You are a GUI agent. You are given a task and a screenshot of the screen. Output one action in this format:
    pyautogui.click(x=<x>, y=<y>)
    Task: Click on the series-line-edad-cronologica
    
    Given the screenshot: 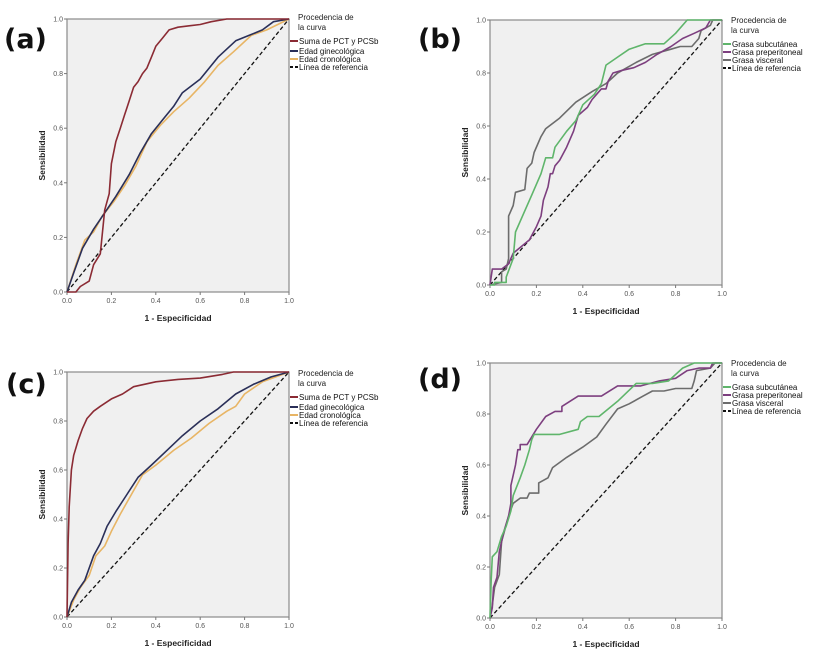 What is the action you would take?
    pyautogui.click(x=178, y=494)
    